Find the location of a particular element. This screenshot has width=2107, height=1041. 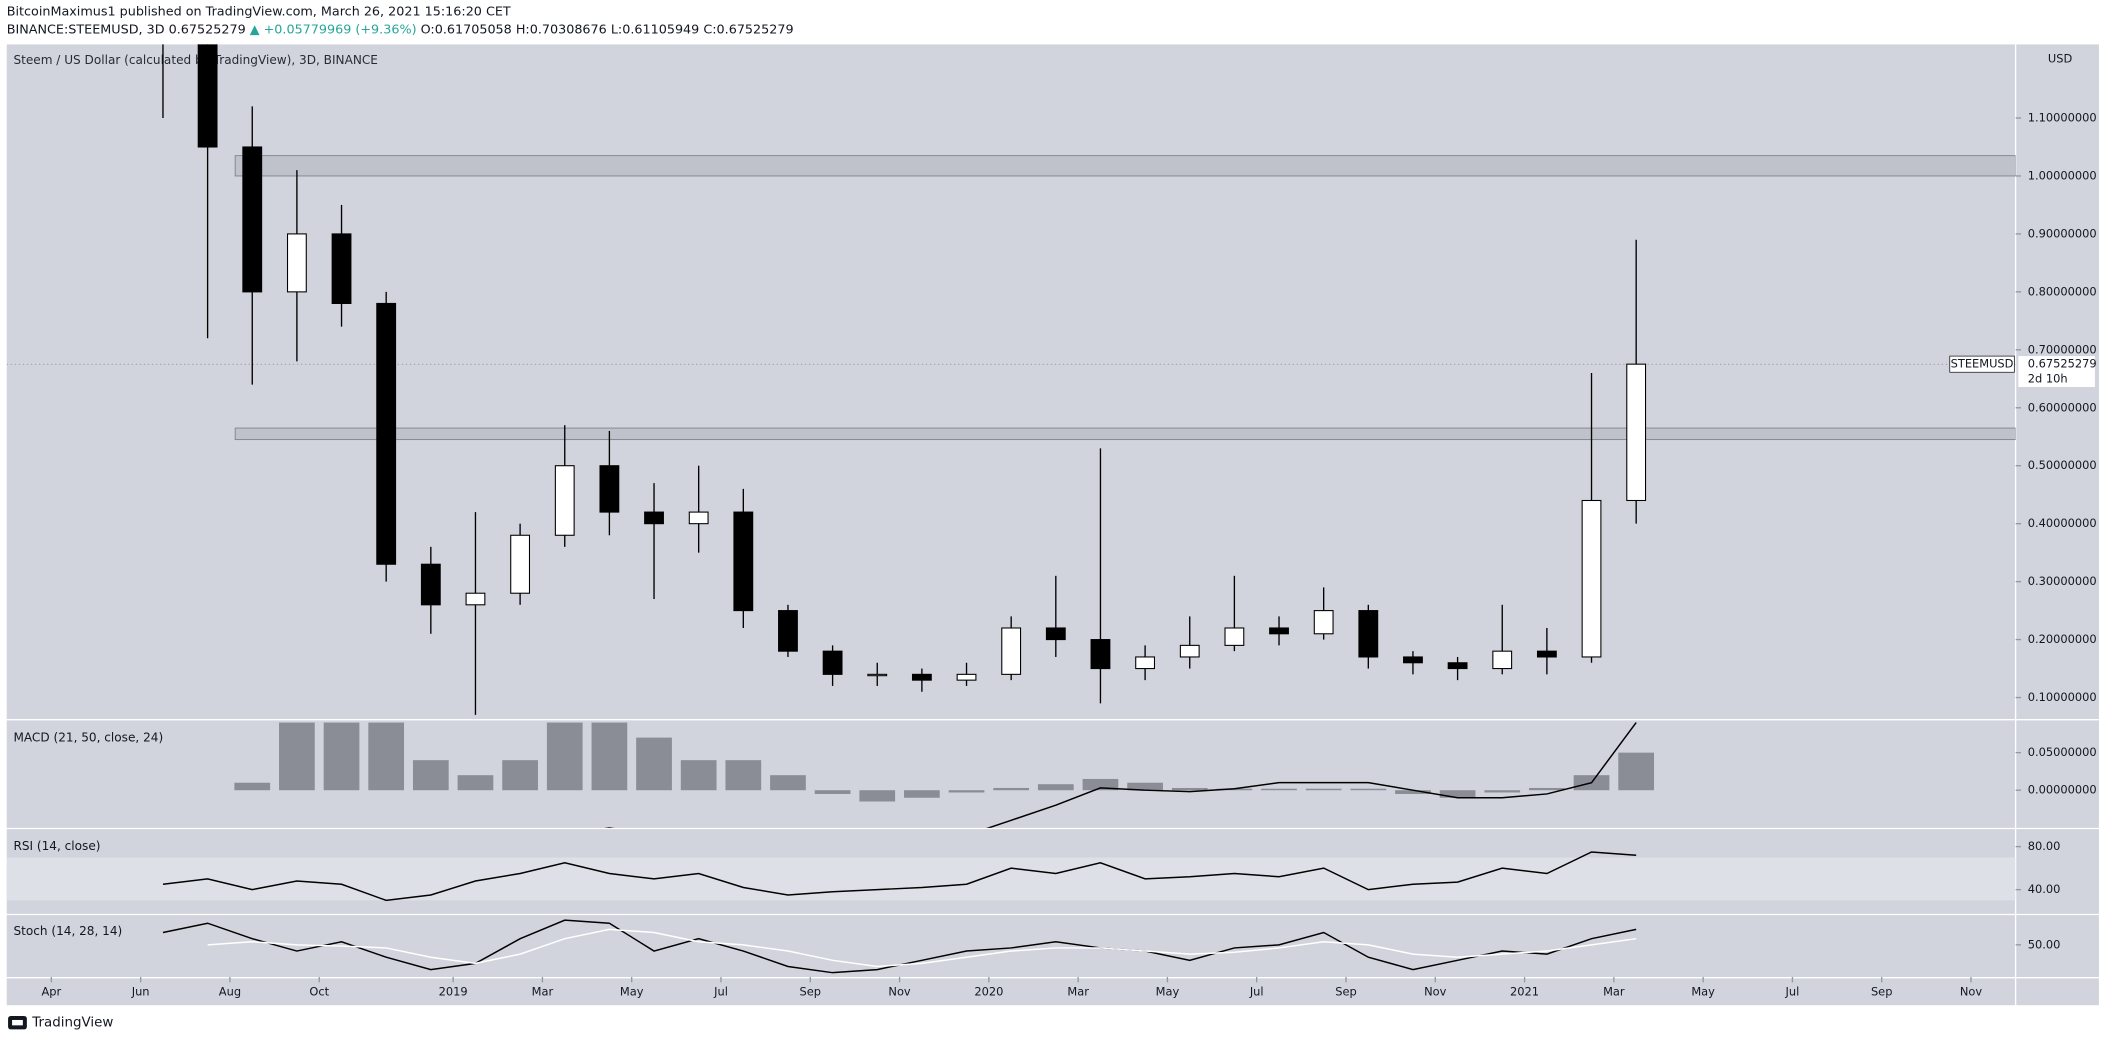

pane-title: RSI (14, close) is located at coordinates (56, 846).